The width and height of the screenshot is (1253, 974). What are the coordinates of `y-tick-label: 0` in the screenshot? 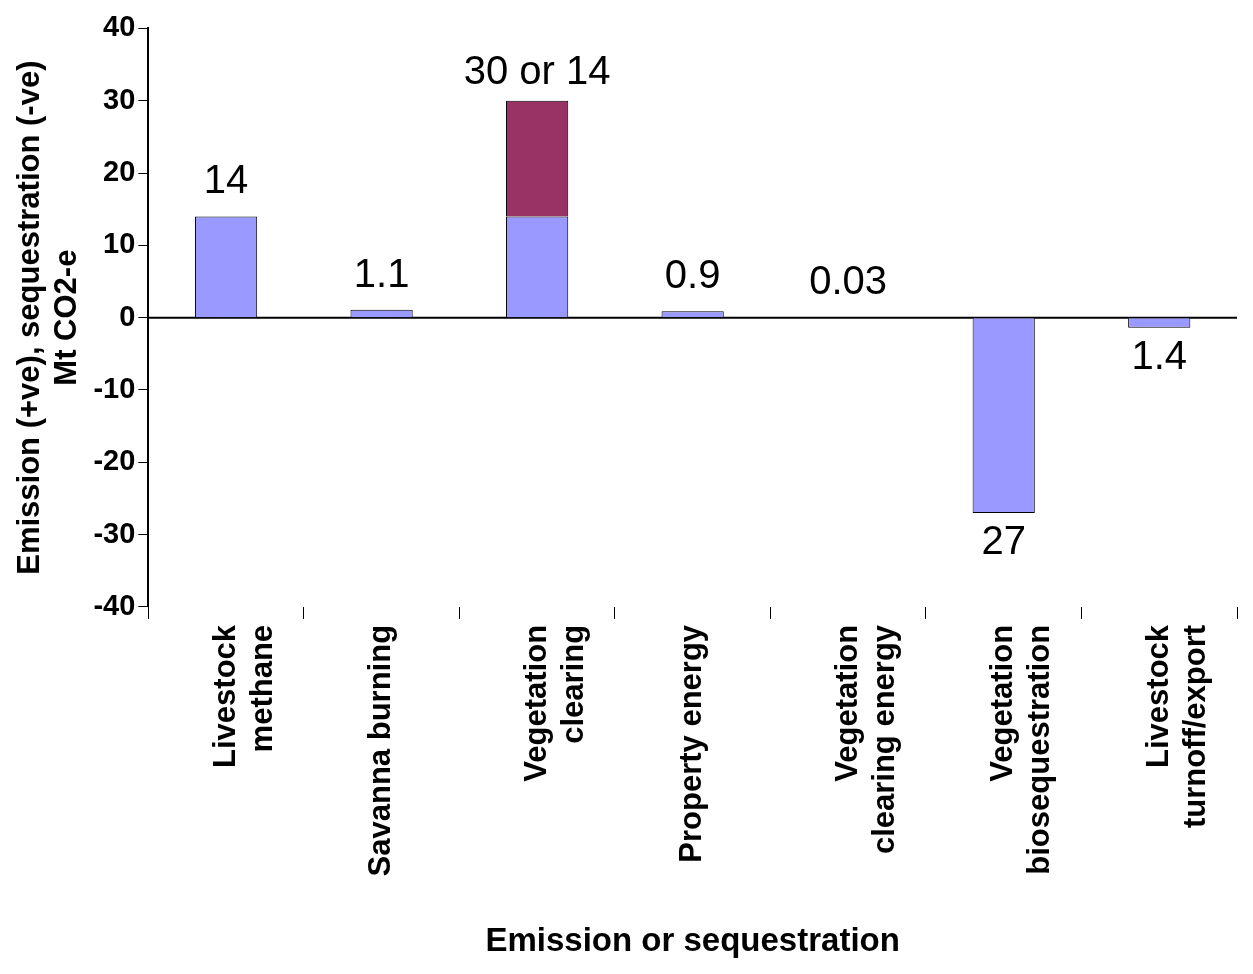 It's located at (127, 315).